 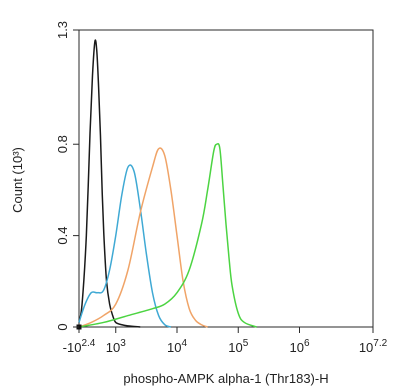 I want to click on x-axis: -102.4 10³ 10⁴ 10⁵ 10⁶ 107.2, so click(x=225, y=340).